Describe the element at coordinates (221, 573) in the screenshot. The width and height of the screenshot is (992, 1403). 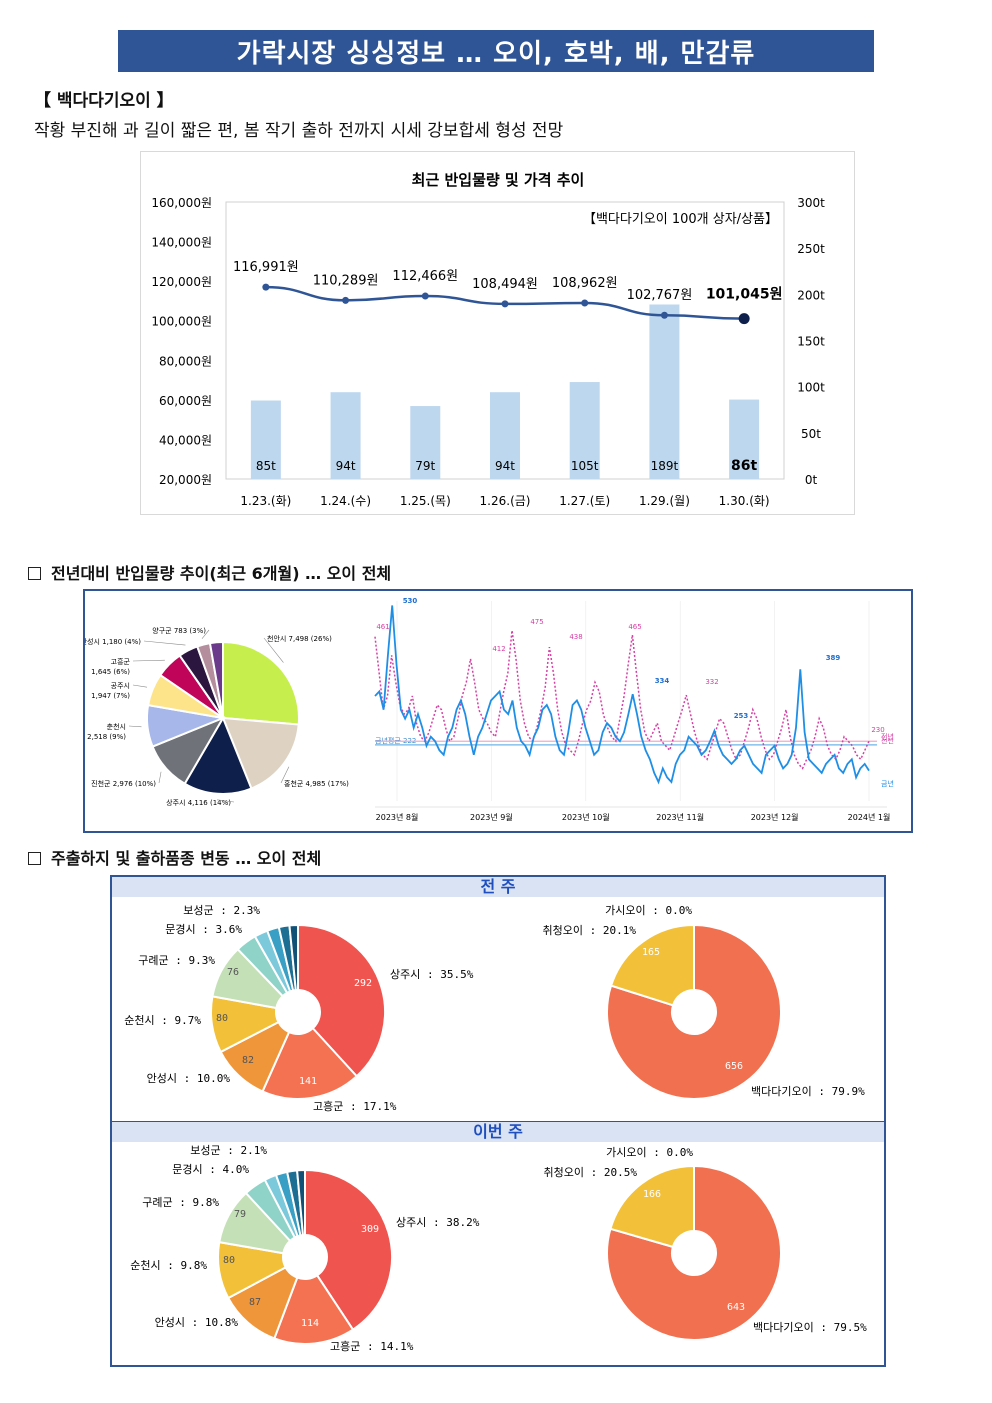
I see `section2-title: 전년대비 반입물량 추이(최근 6개월) … 오이 전체` at that location.